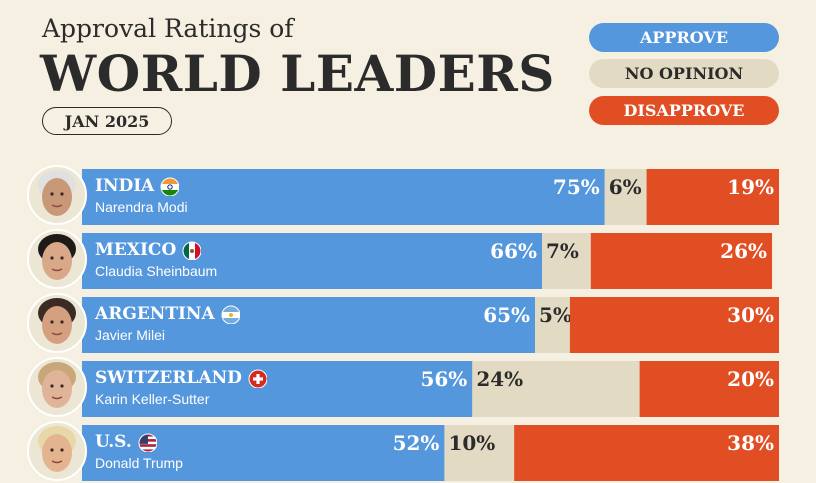 This screenshot has width=816, height=483. Describe the element at coordinates (297, 73) in the screenshot. I see `chart-title: WORLD LEADERS` at that location.